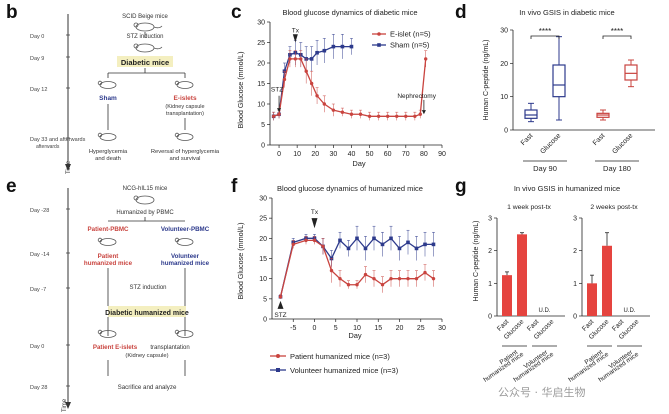  What do you see at coordinates (108, 98) in the screenshot?
I see `sham-label: Sham` at bounding box center [108, 98].